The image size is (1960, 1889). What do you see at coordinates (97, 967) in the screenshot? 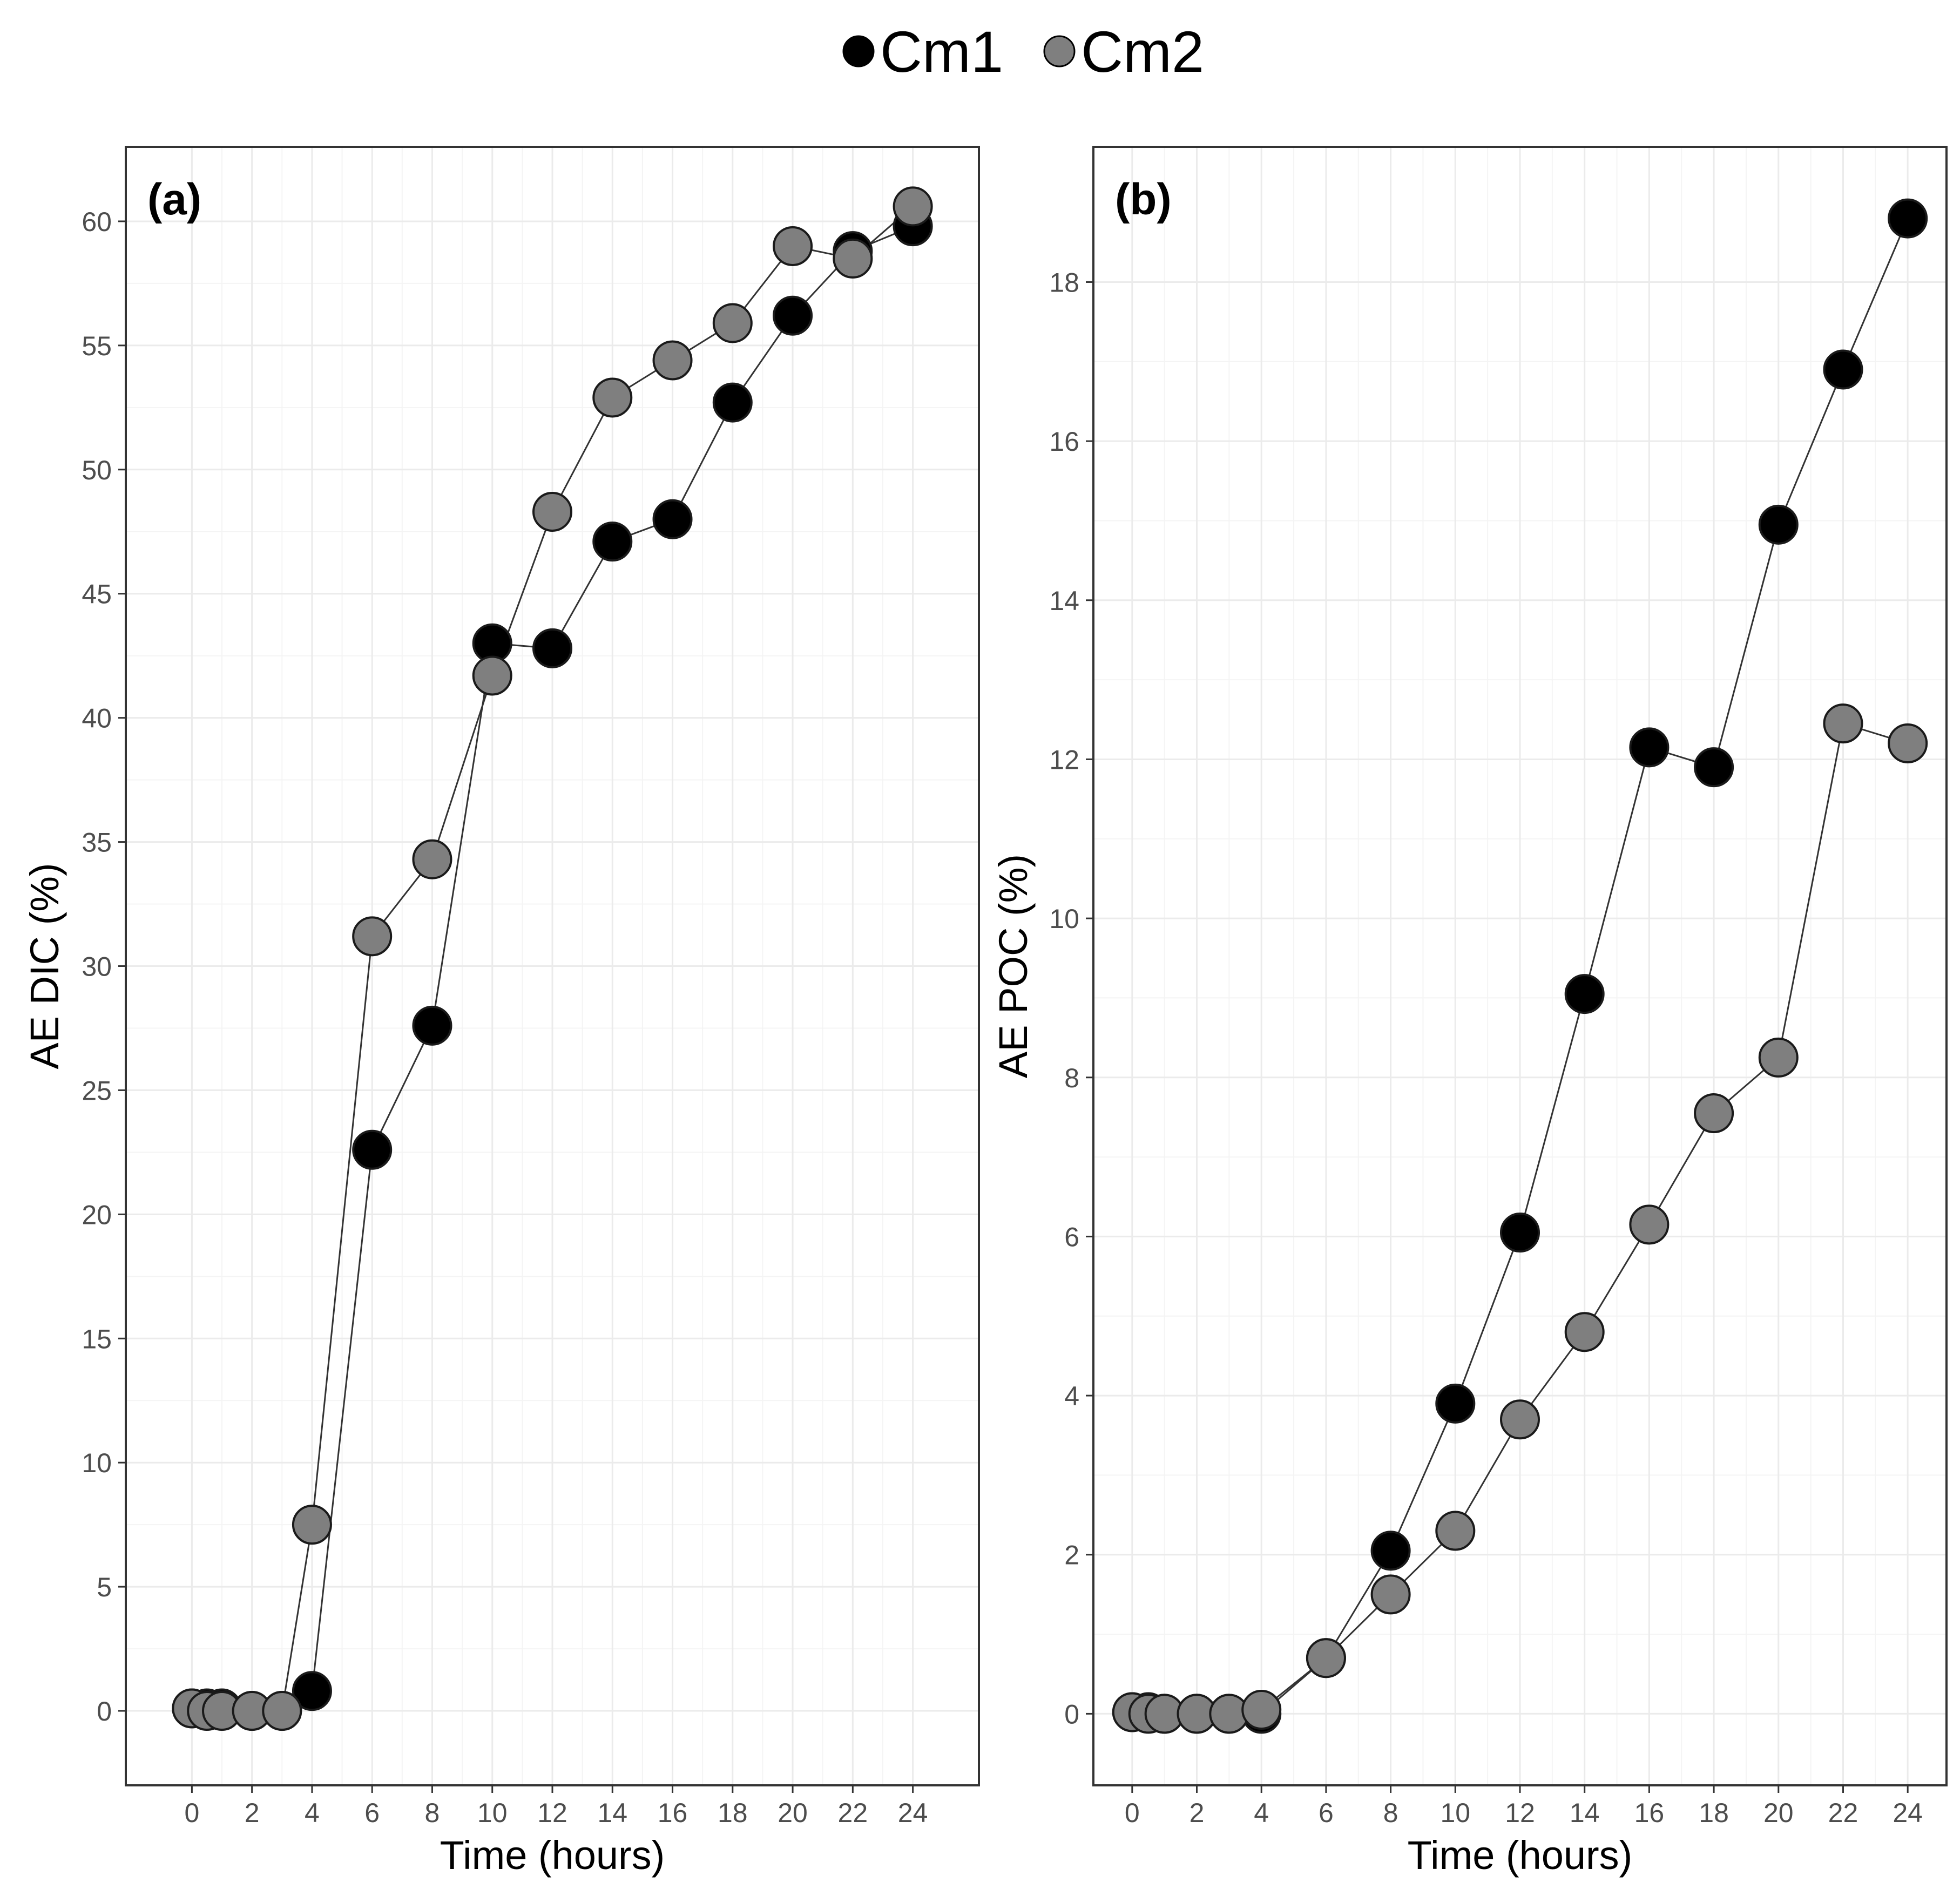
I see `y-tick-label: 30` at bounding box center [97, 967].